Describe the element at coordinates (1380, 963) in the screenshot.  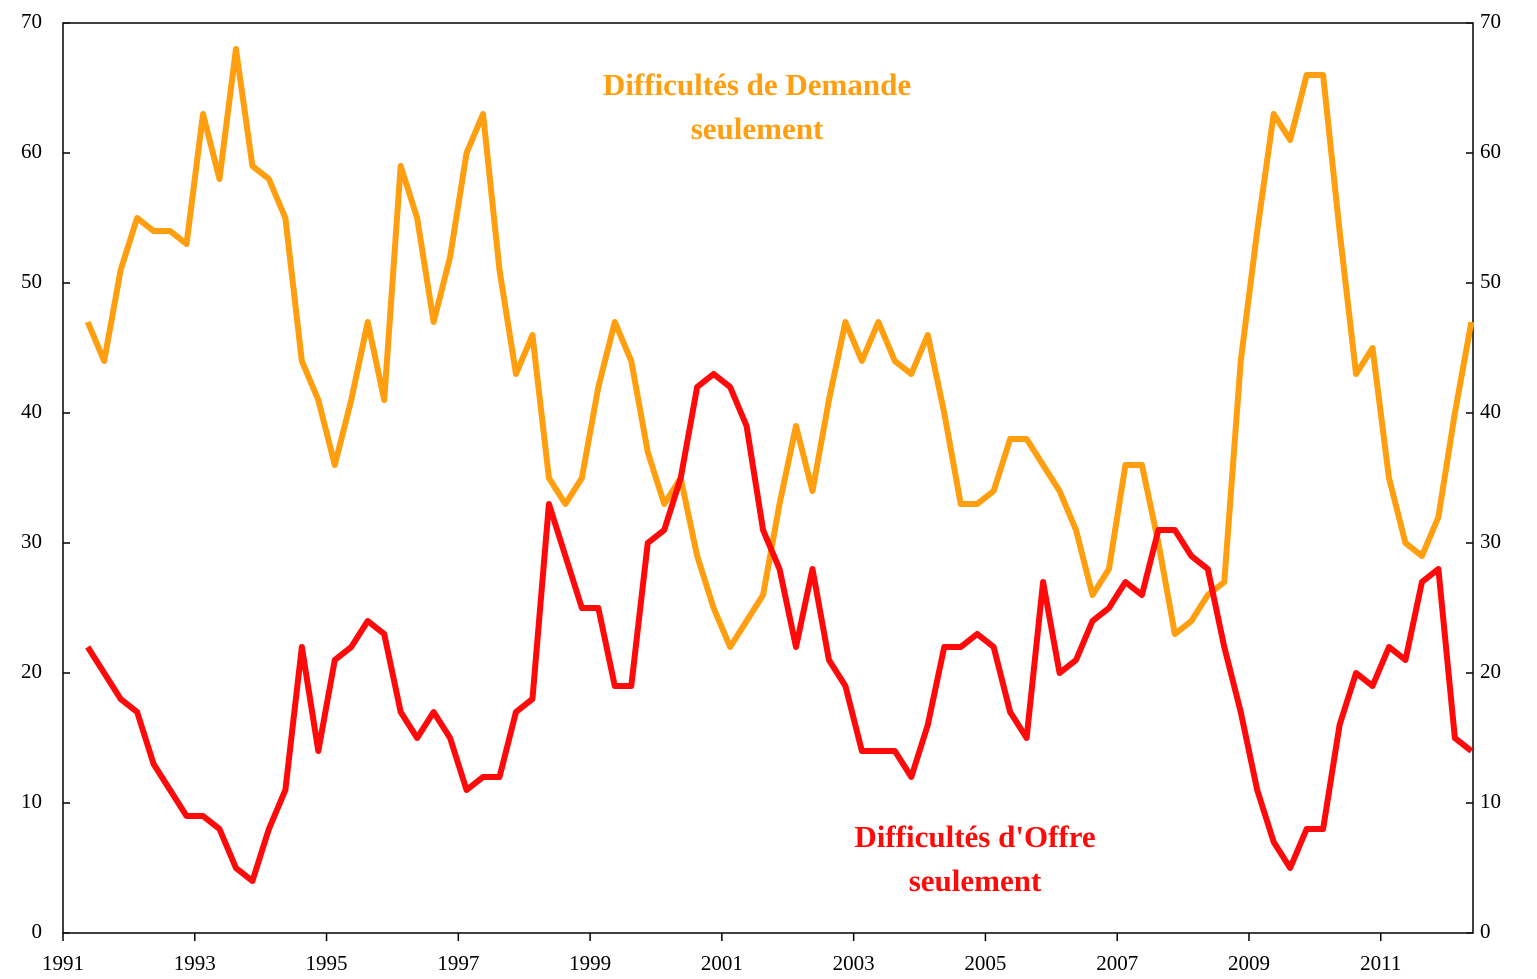
I see `x-tick-label: 2011` at that location.